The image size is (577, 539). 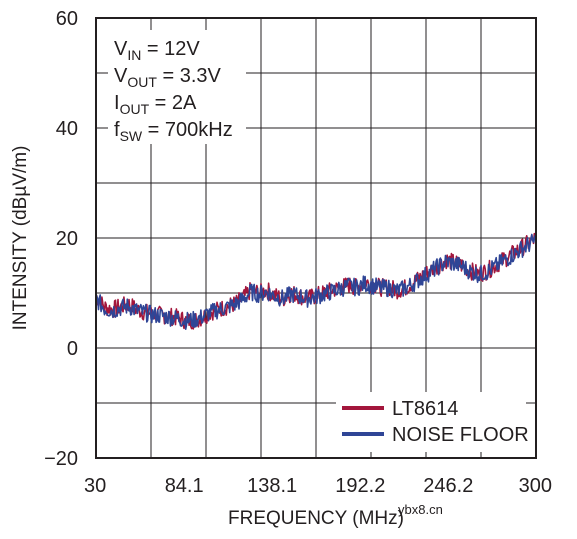 I want to click on legend-box, so click(x=431, y=422).